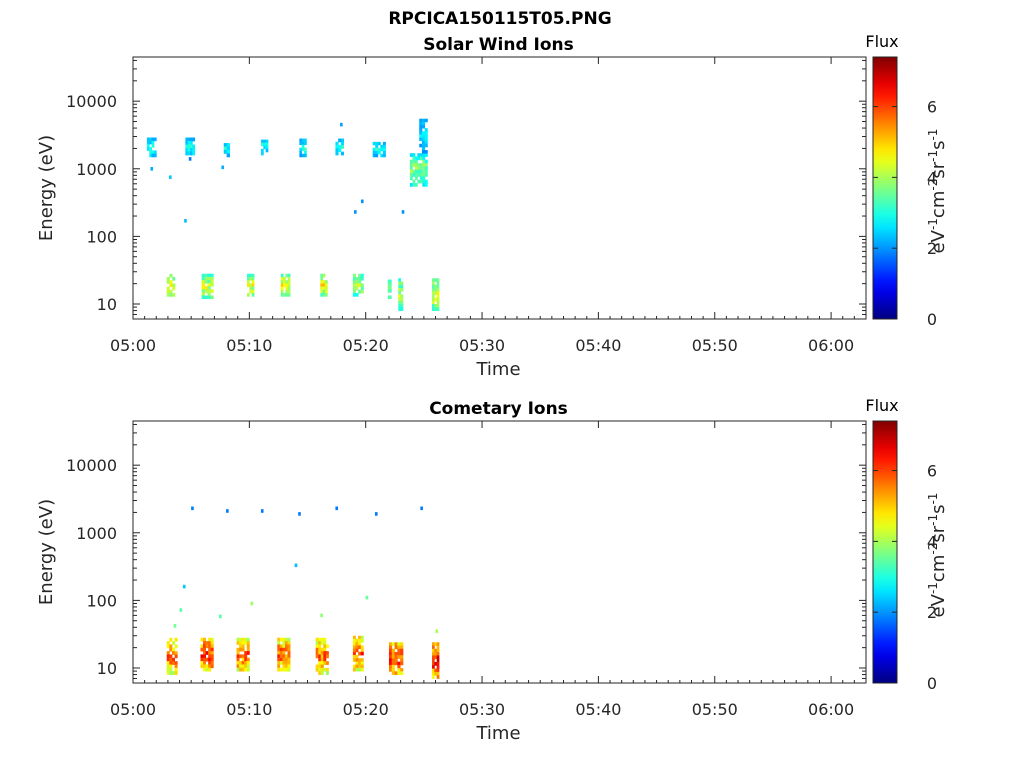  I want to click on colorbar-tick-label: 0, so click(932, 683).